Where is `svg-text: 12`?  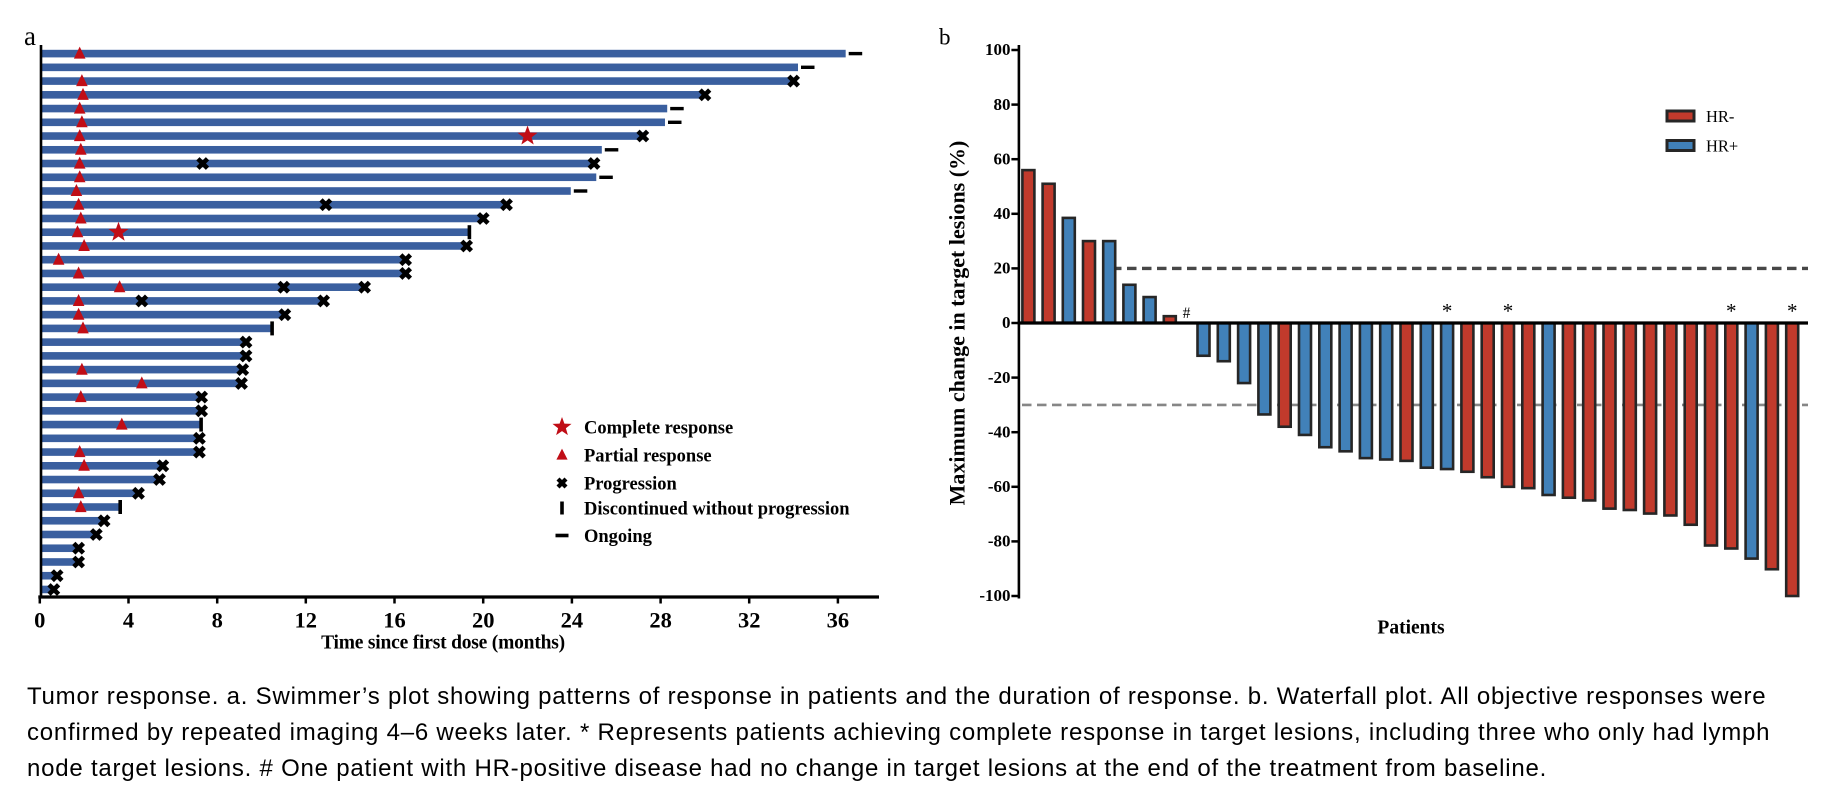
svg-text: 12 is located at coordinates (306, 620).